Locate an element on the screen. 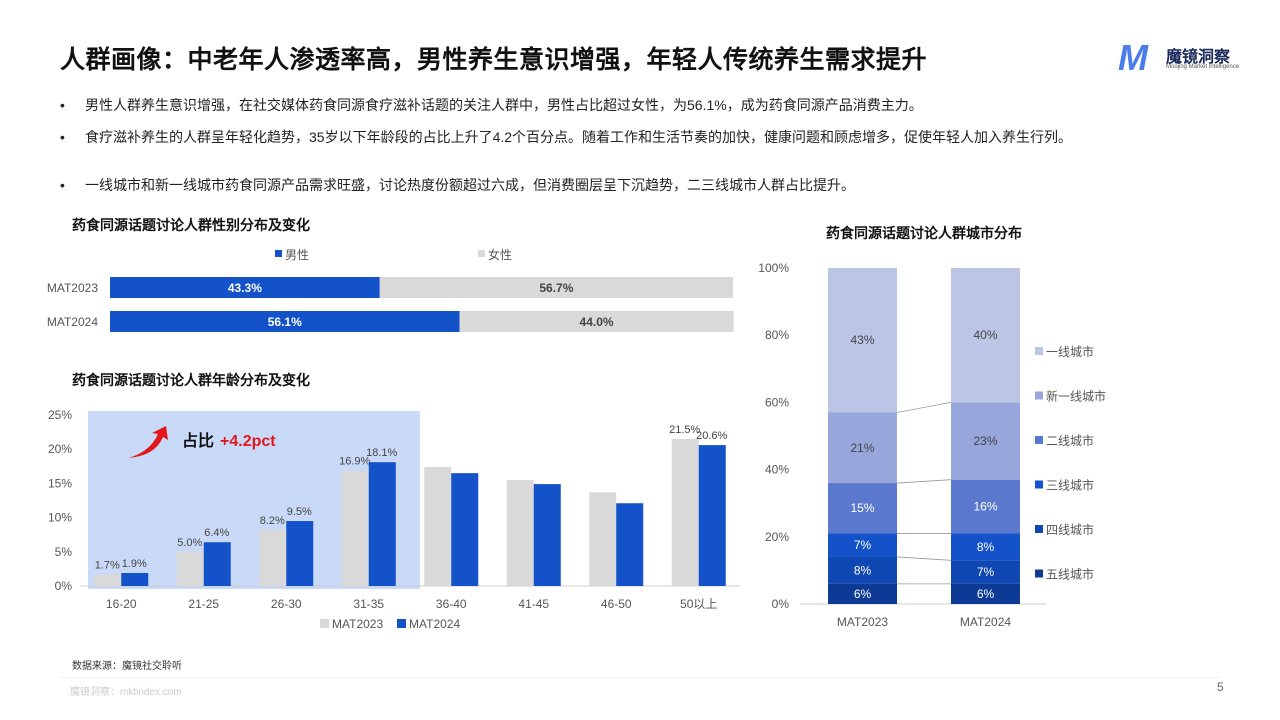 The image size is (1280, 720). data-label: 23% is located at coordinates (985, 441).